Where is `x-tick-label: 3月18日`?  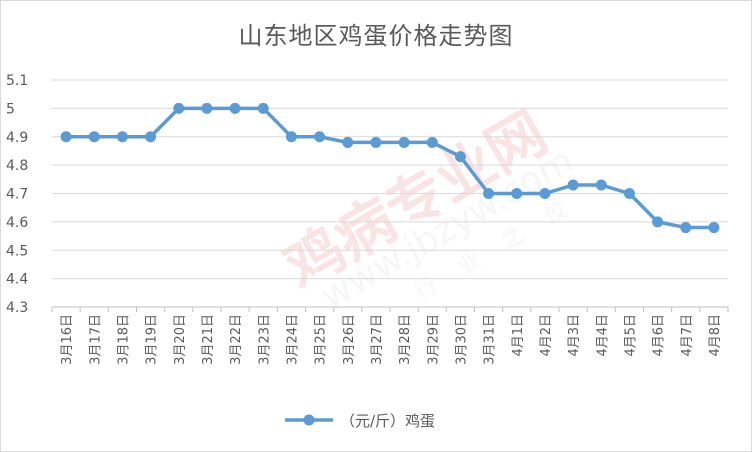 x-tick-label: 3月18日 is located at coordinates (123, 339).